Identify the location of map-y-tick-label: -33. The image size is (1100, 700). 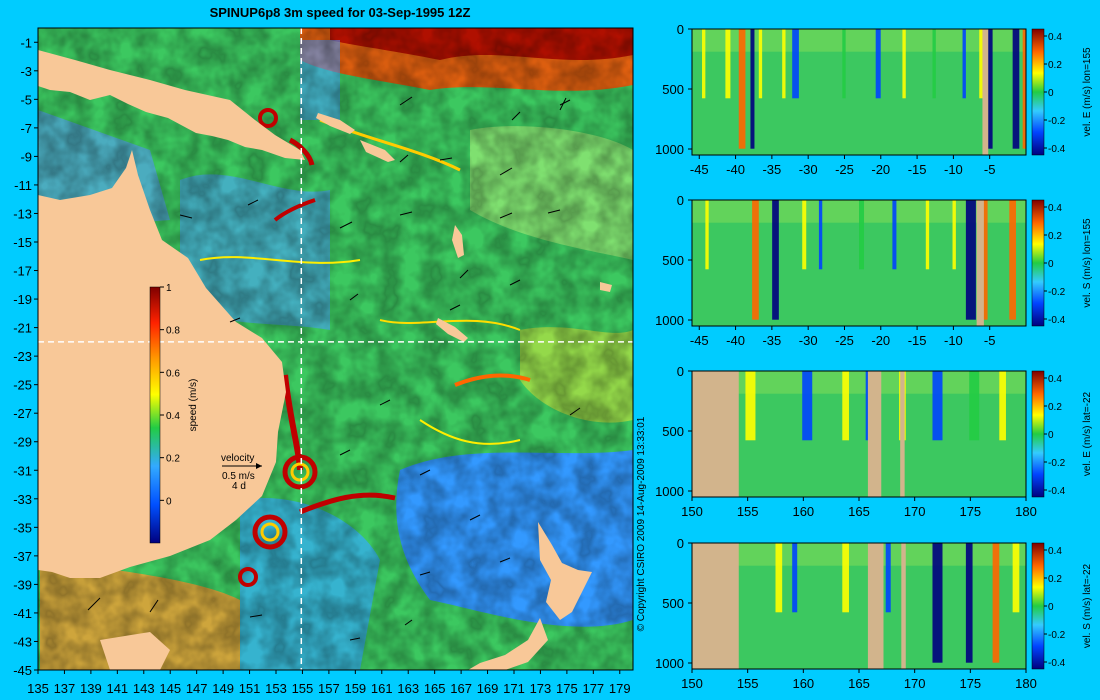
(22, 499).